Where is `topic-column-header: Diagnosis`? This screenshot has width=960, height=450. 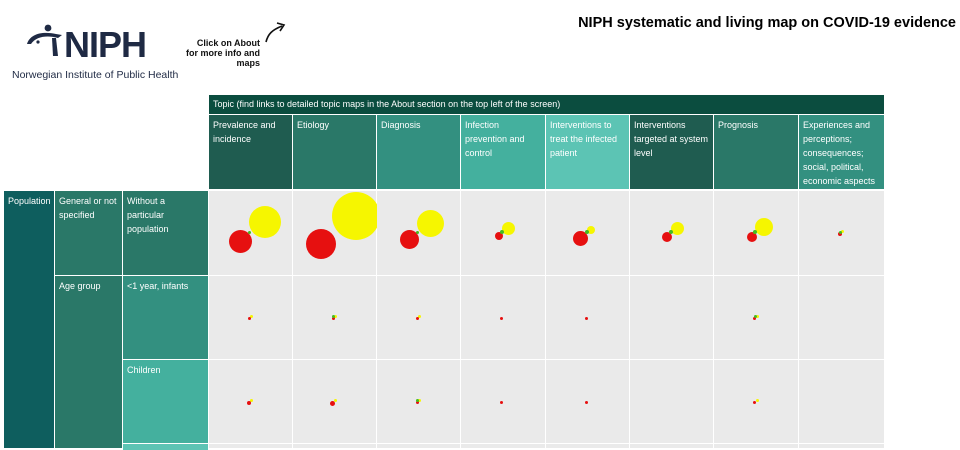
topic-column-header: Diagnosis is located at coordinates (418, 152).